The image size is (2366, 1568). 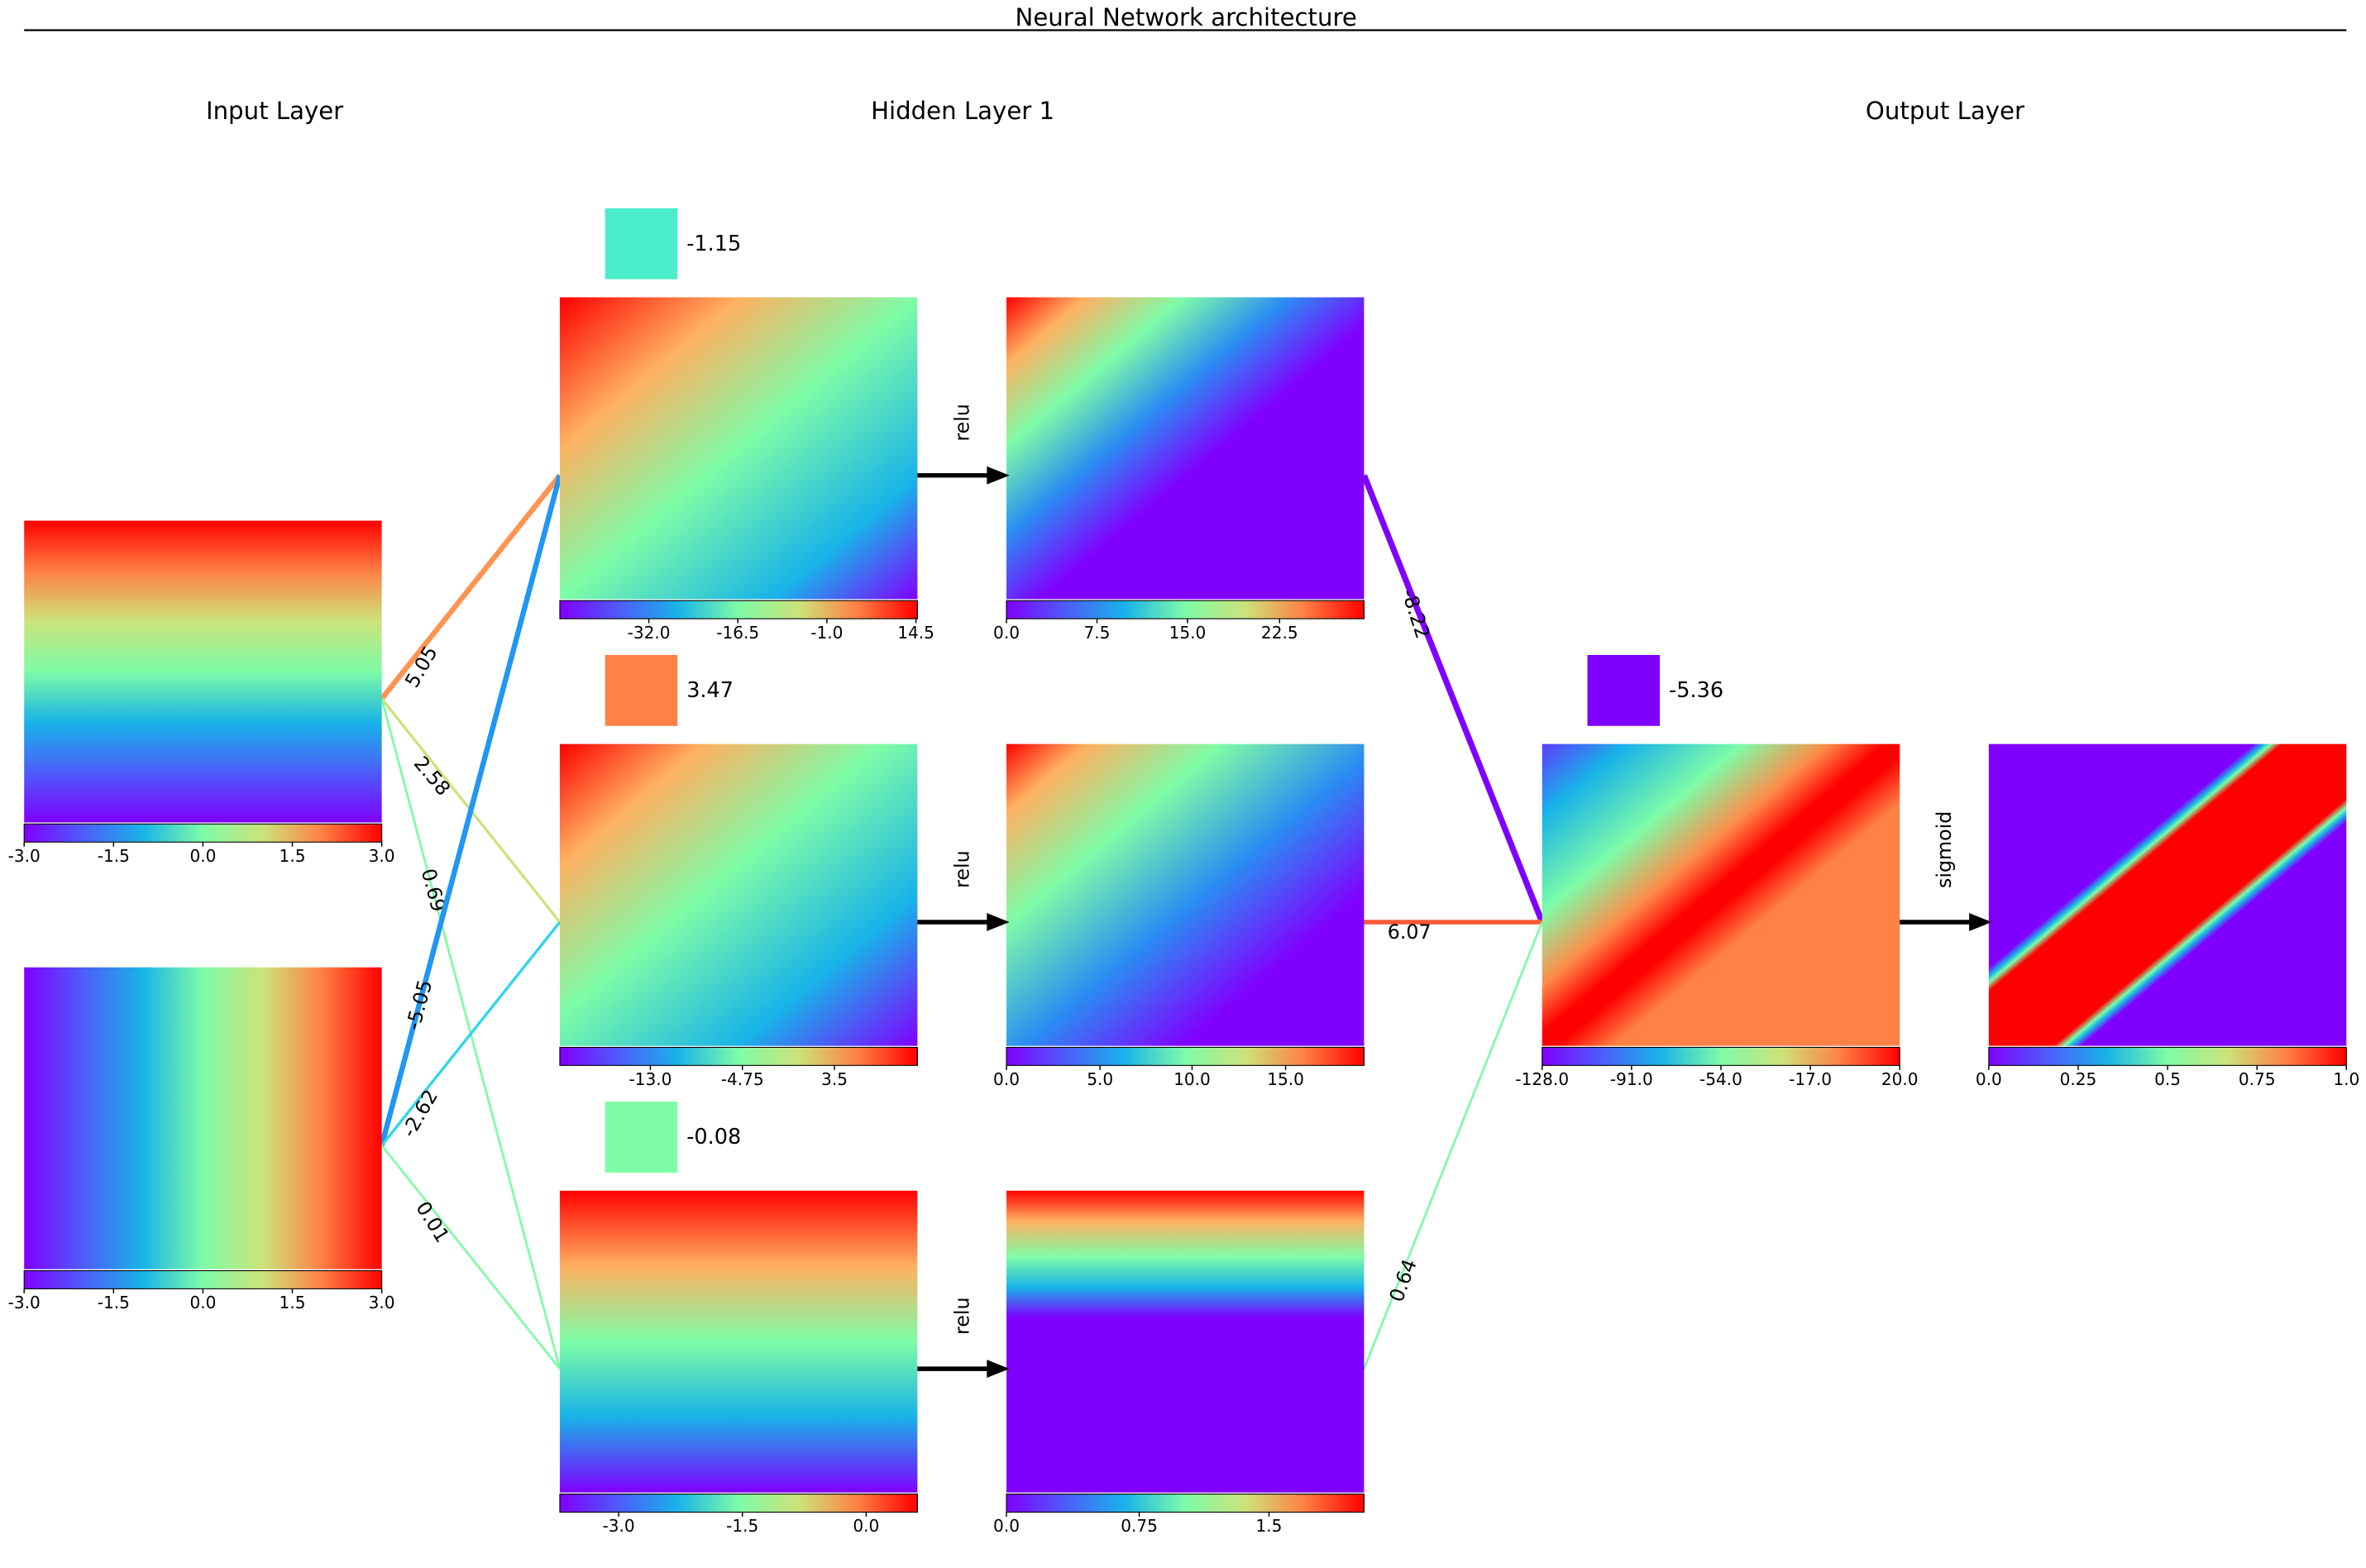 What do you see at coordinates (114, 856) in the screenshot?
I see `input-node-1-tick-label: -1.5` at bounding box center [114, 856].